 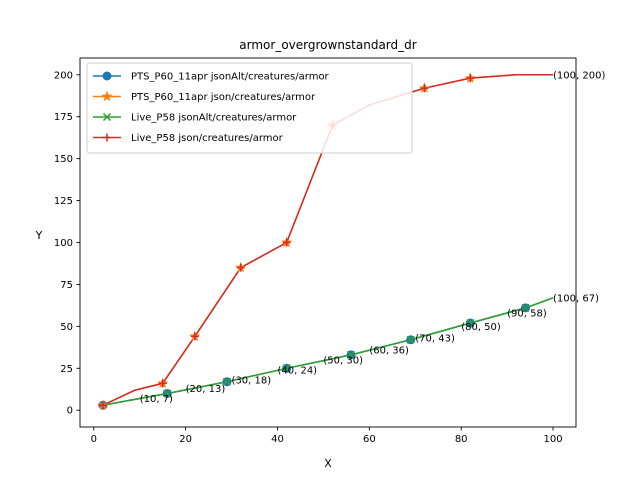 I want to click on legend-box, so click(x=249, y=108).